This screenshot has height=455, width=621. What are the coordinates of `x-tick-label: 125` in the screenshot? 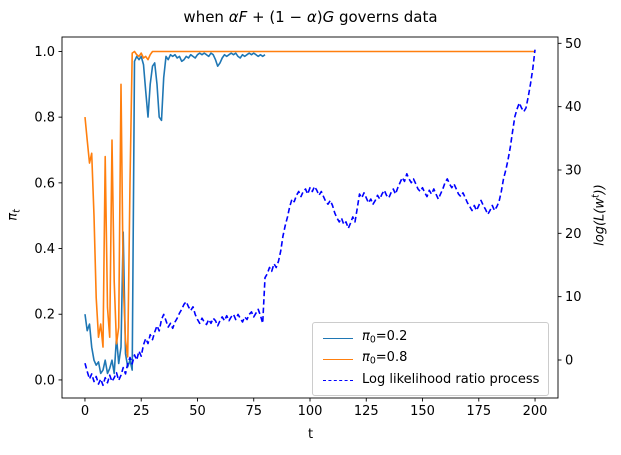 It's located at (366, 411).